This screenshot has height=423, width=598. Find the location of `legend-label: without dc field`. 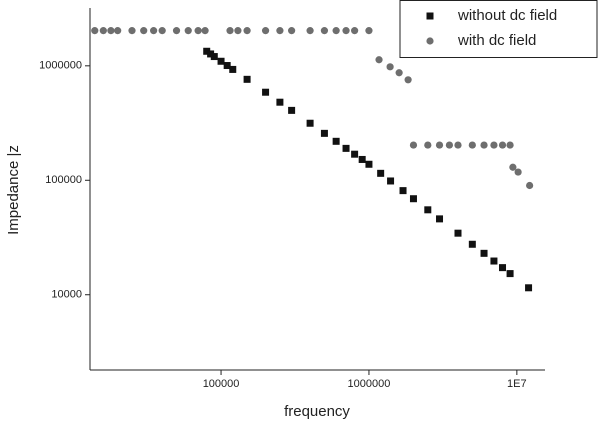

legend-label: without dc field is located at coordinates (507, 15).